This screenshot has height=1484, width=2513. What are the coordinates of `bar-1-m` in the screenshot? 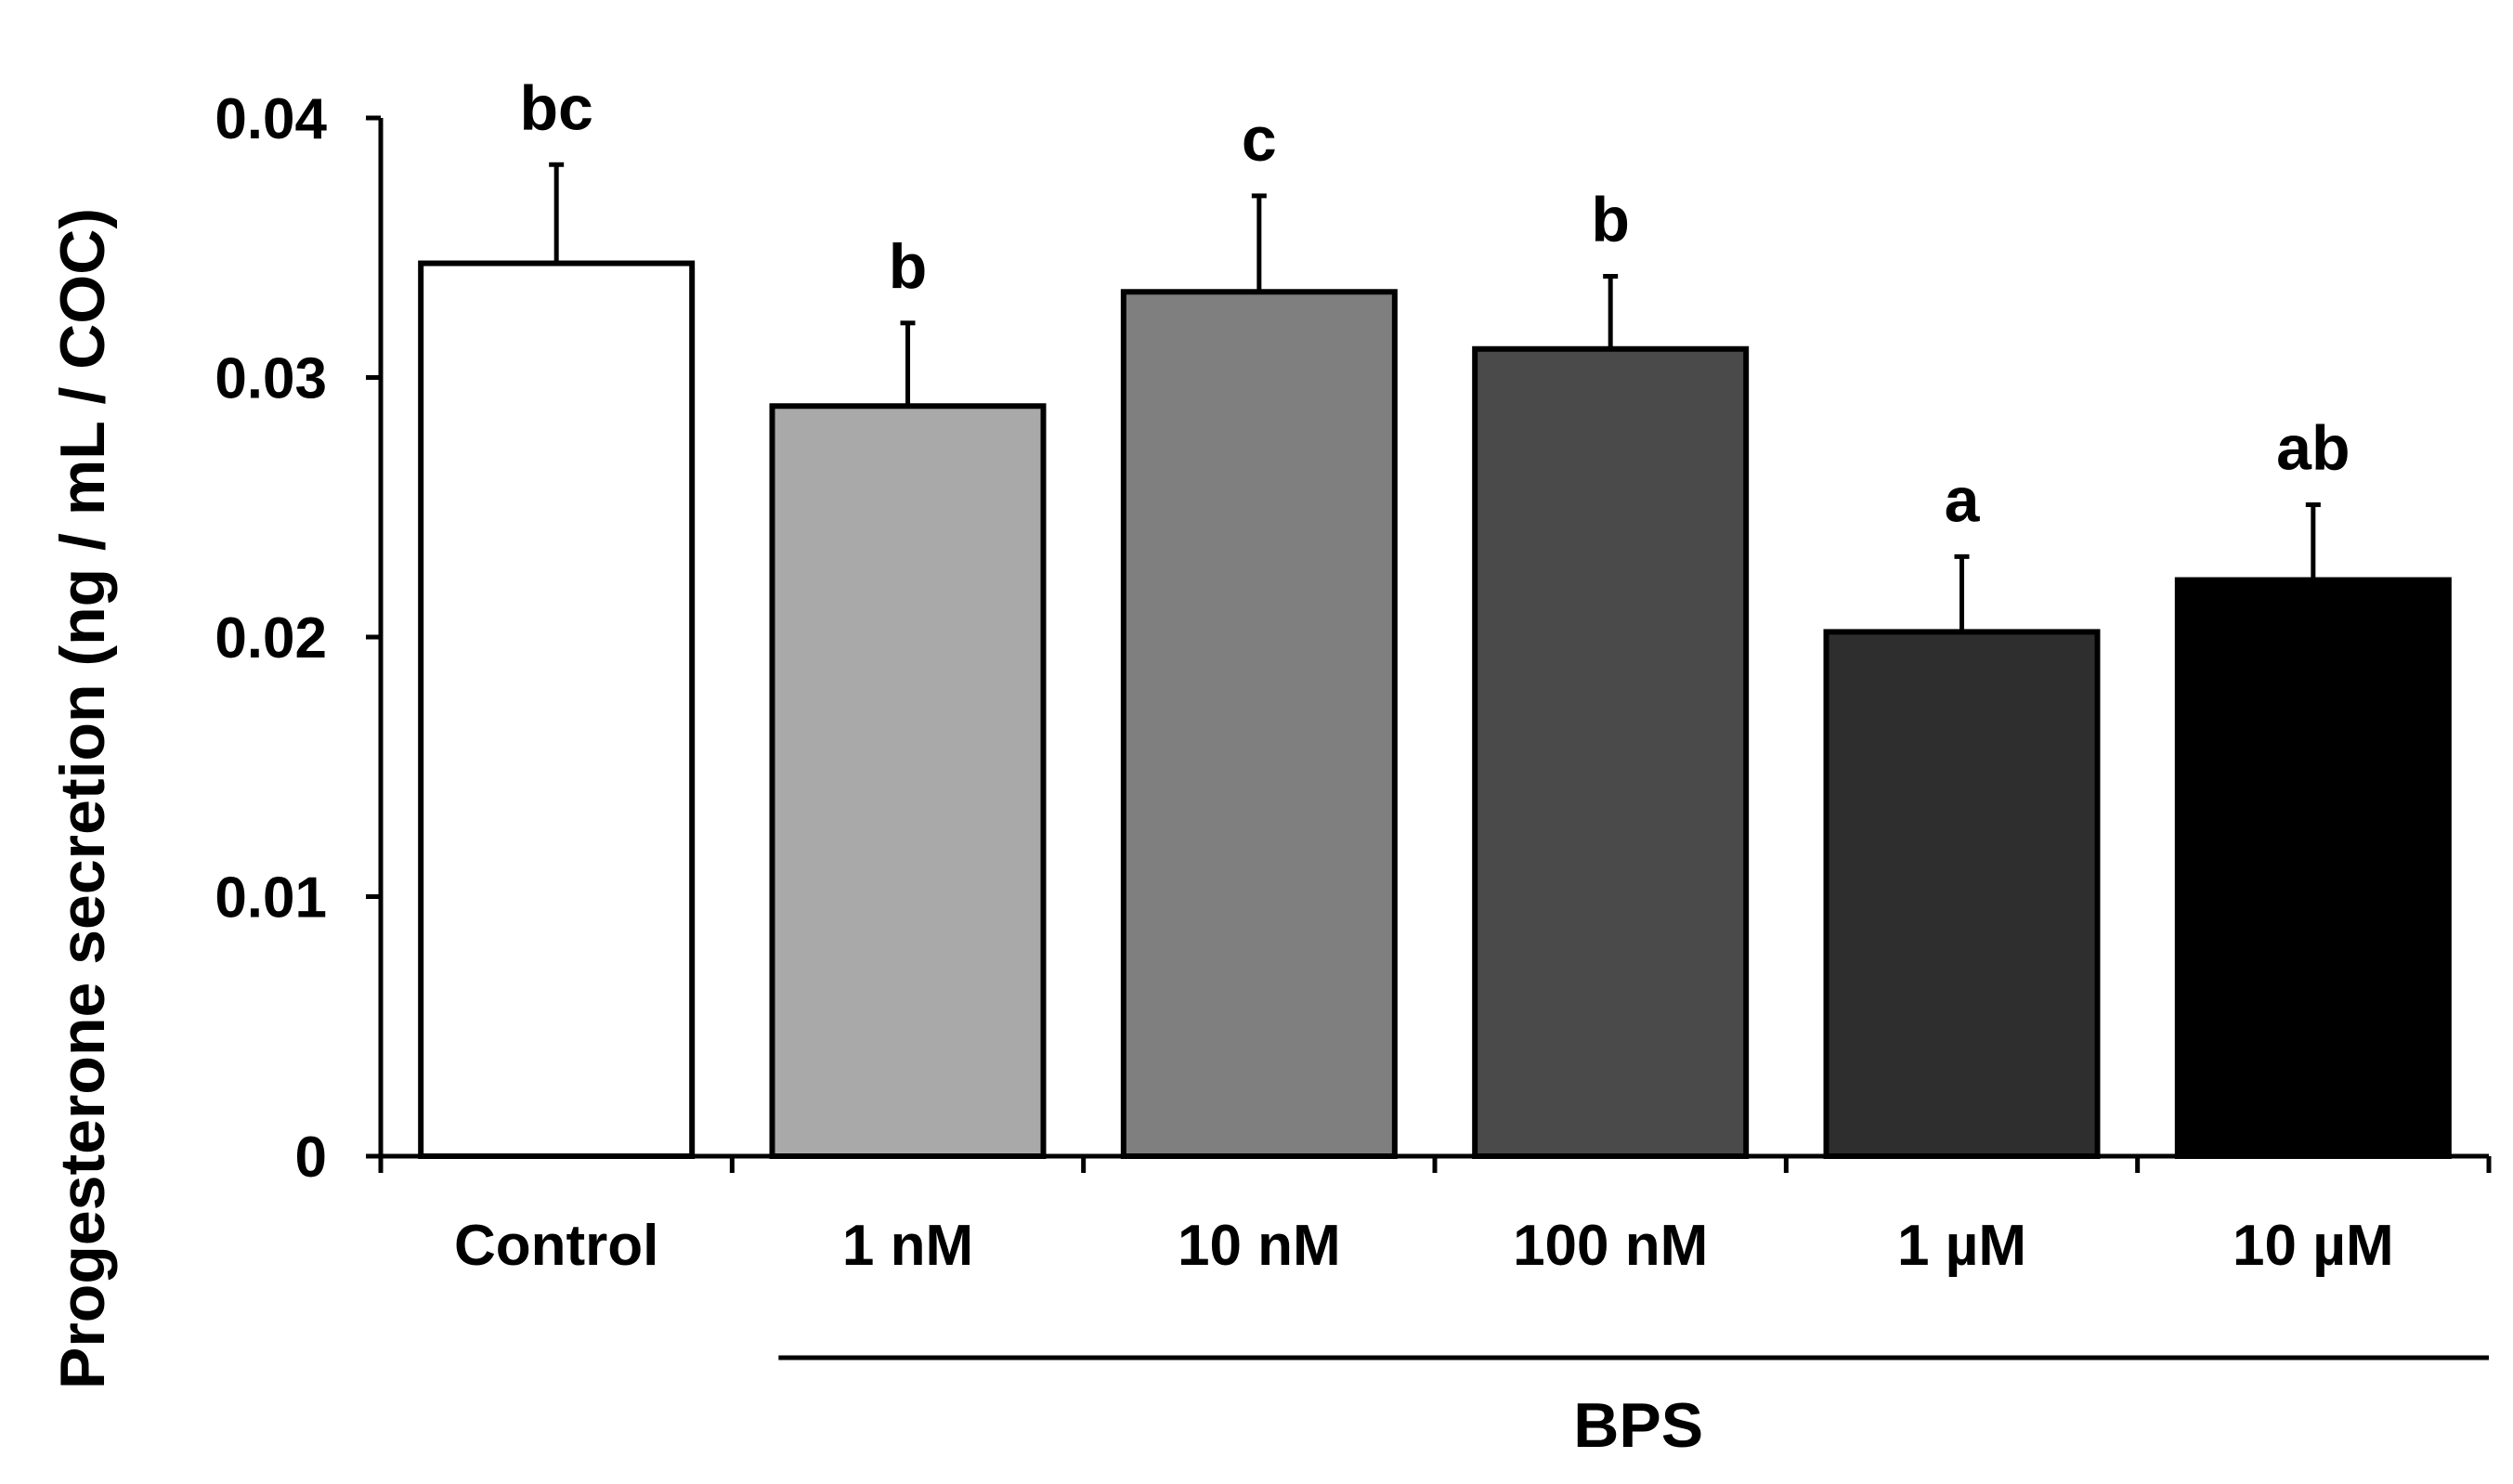 It's located at (1962, 894).